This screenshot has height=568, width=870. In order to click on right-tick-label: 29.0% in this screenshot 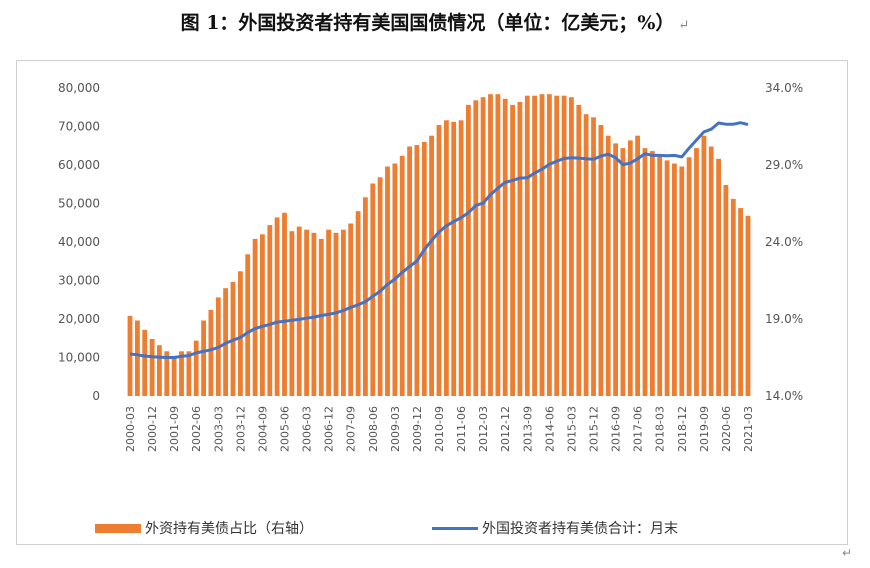, I will do `click(784, 165)`.